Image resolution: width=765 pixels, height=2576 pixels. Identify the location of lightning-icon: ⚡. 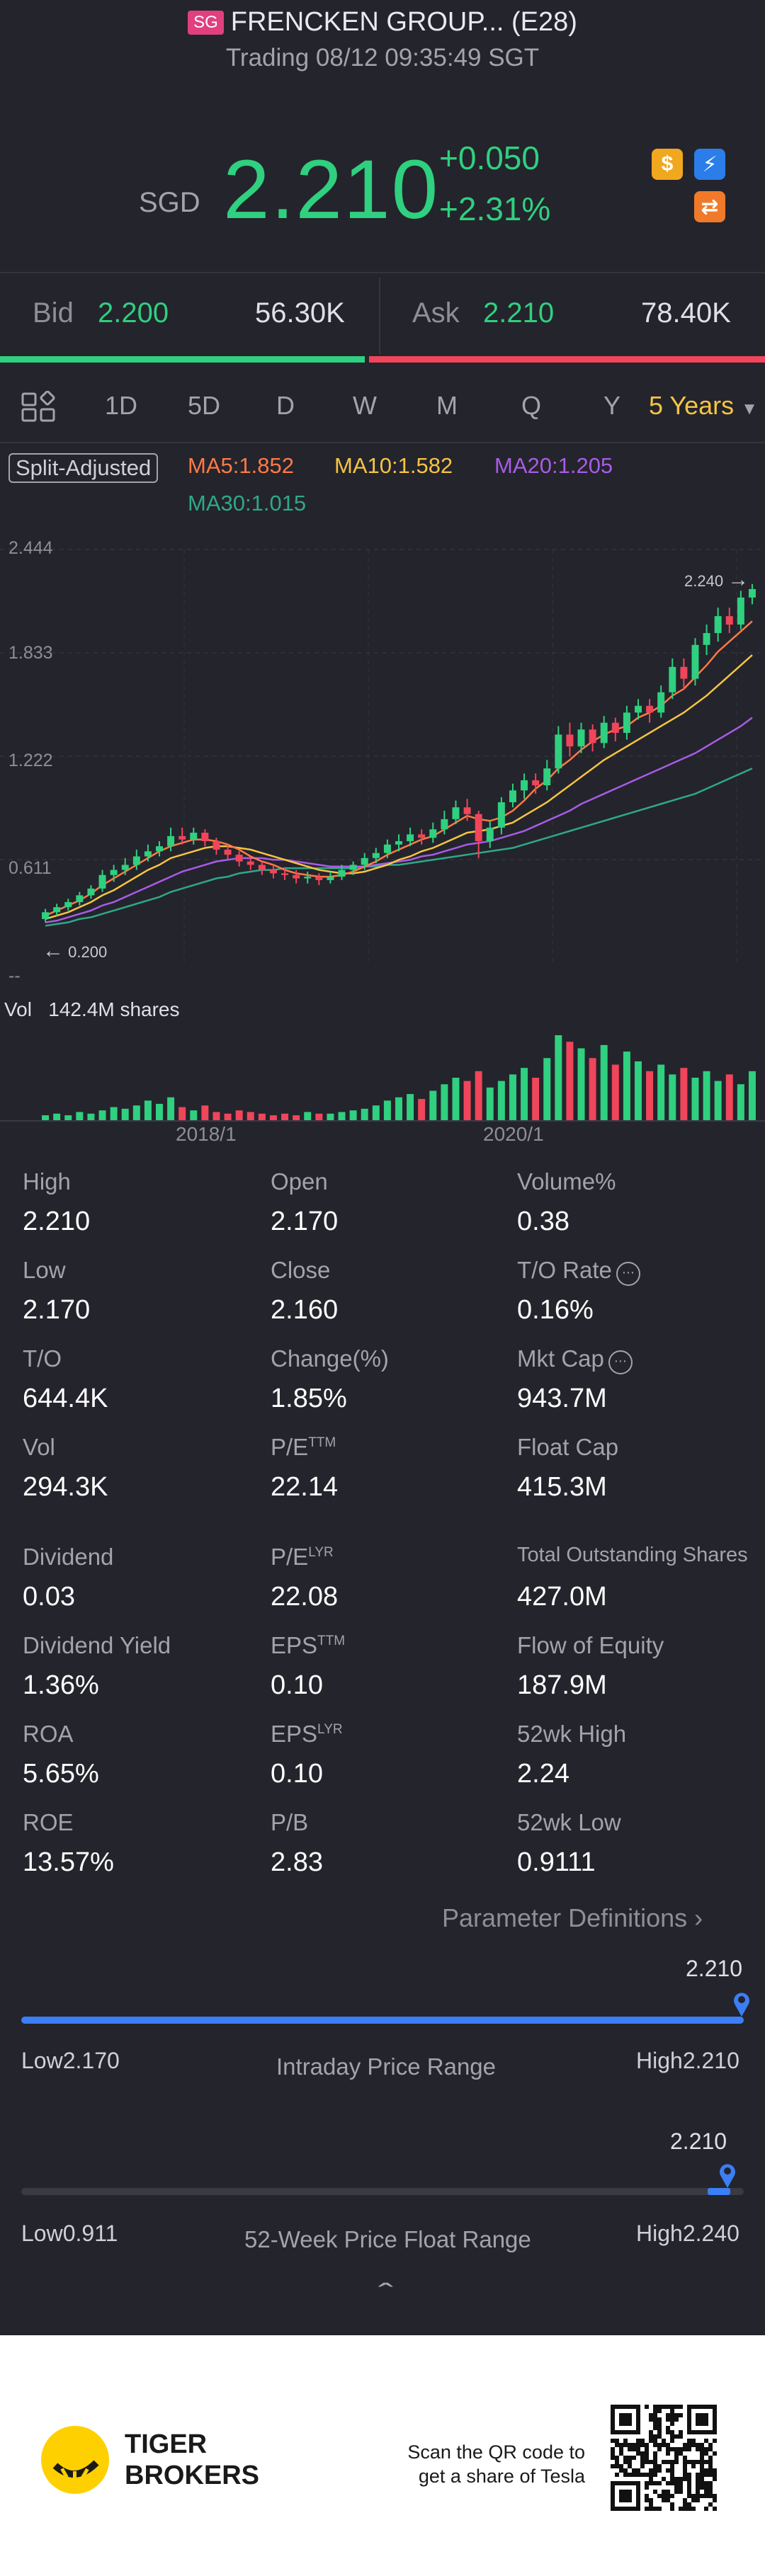
(710, 165).